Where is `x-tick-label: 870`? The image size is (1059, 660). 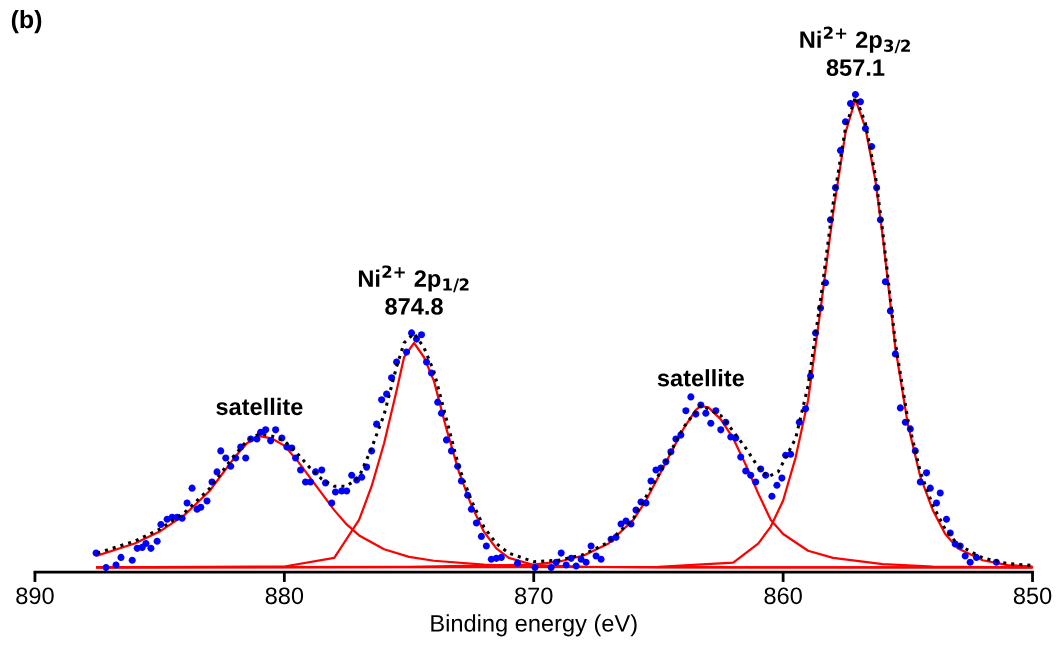 x-tick-label: 870 is located at coordinates (534, 596).